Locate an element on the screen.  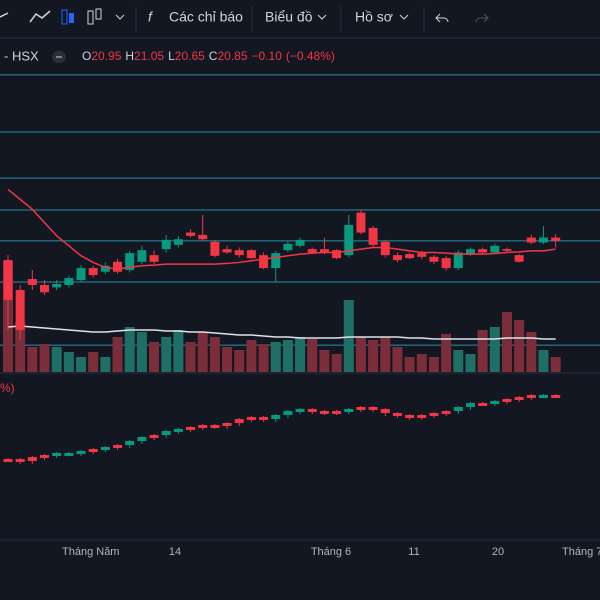
lower-pane-label: %) is located at coordinates (7, 388).